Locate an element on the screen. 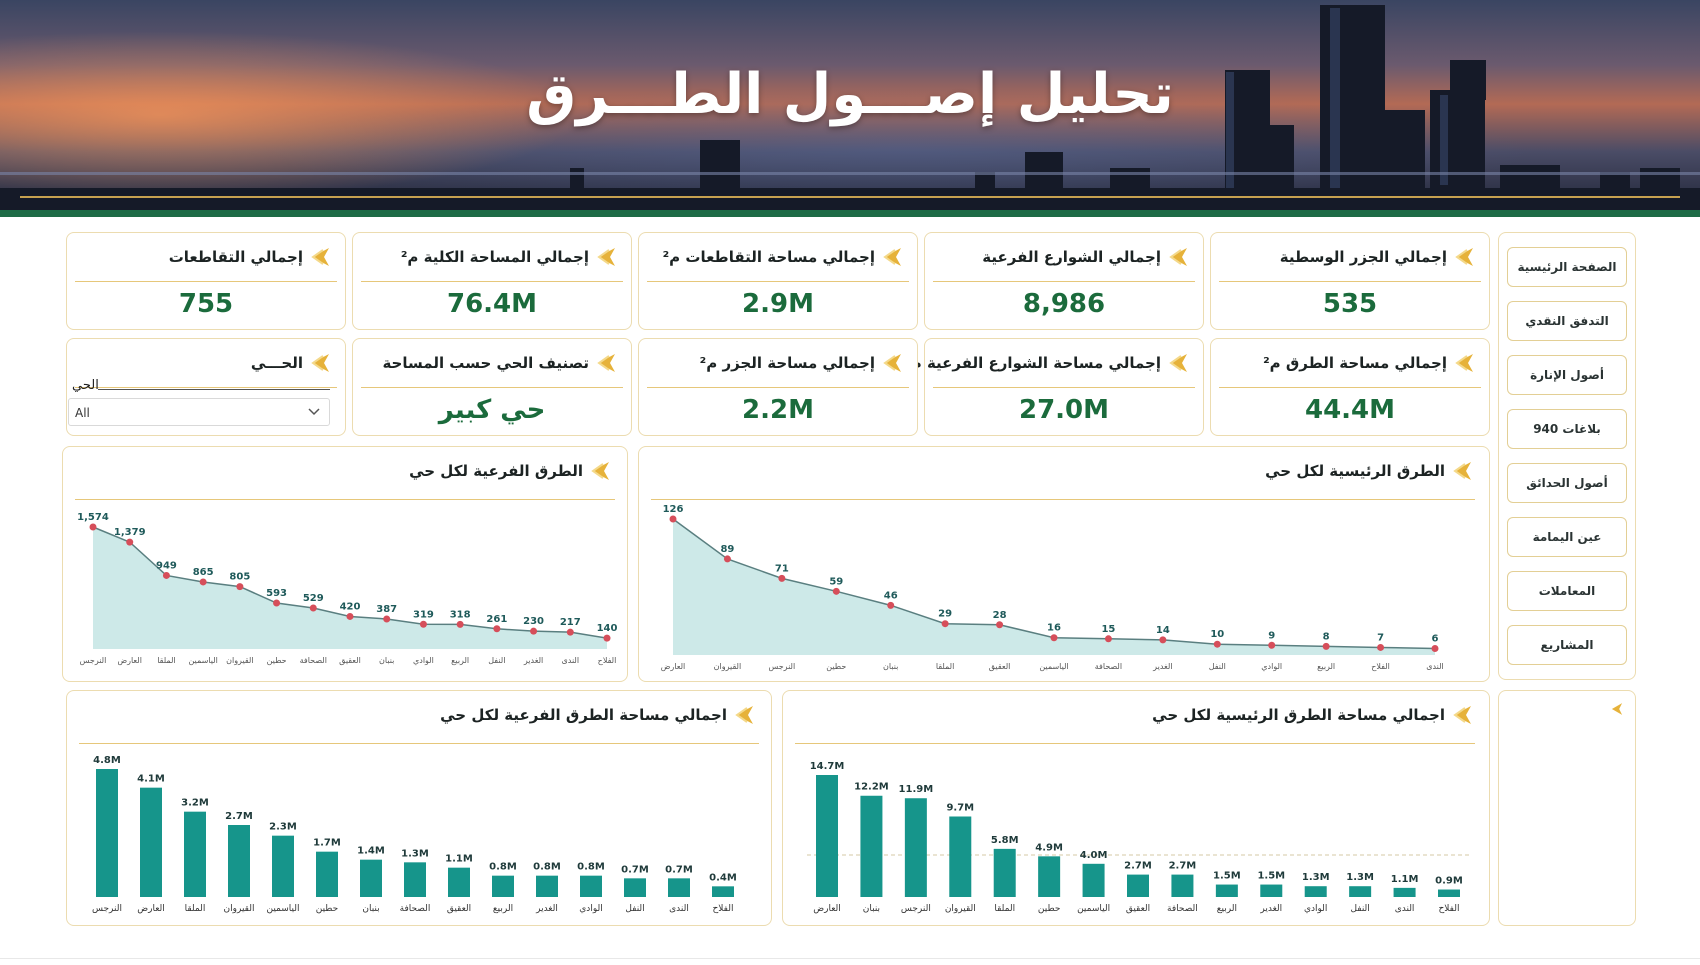 This screenshot has height=965, width=1700. data-label: 46 is located at coordinates (891, 595).